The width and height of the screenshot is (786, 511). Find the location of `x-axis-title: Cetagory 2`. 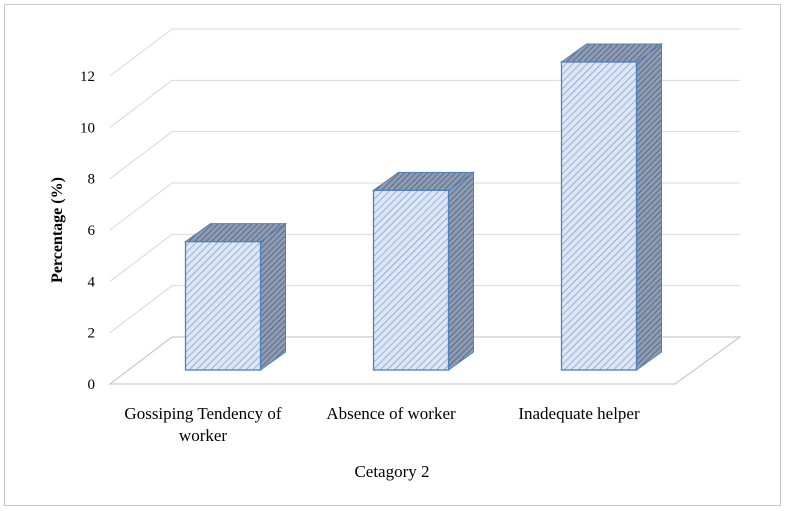

x-axis-title: Cetagory 2 is located at coordinates (391, 471).